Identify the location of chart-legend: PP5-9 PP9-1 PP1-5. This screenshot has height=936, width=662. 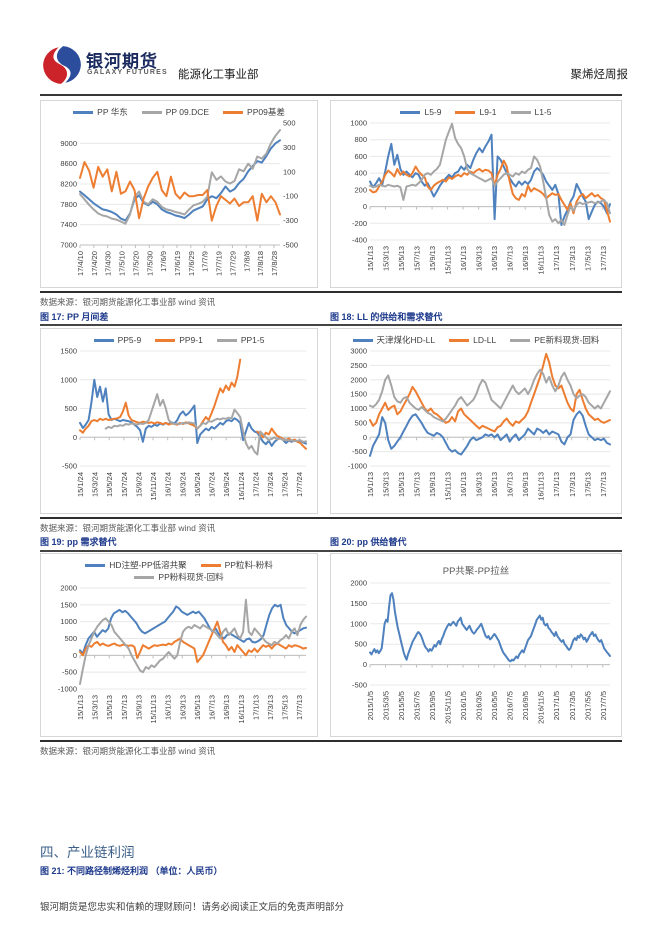
(179, 340).